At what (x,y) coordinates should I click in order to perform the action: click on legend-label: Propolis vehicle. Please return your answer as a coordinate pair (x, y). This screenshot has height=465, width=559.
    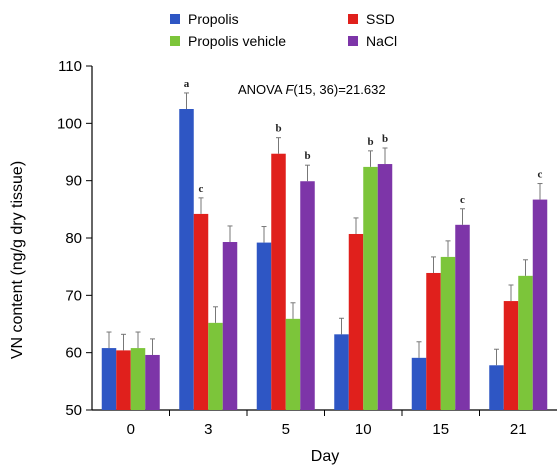
    Looking at the image, I should click on (237, 41).